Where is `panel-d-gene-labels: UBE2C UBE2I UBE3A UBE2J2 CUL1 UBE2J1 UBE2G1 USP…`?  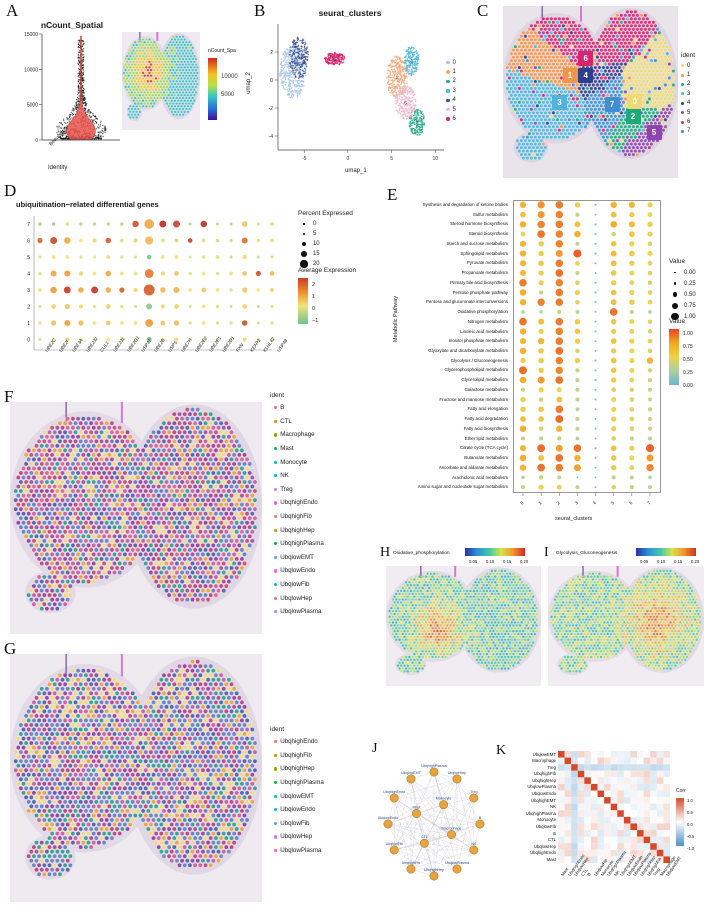 panel-d-gene-labels: UBE2C UBE2I UBE3A UBE2J2 CUL1 UBE2J1 UBE2G1 USP… is located at coordinates (146, 362).